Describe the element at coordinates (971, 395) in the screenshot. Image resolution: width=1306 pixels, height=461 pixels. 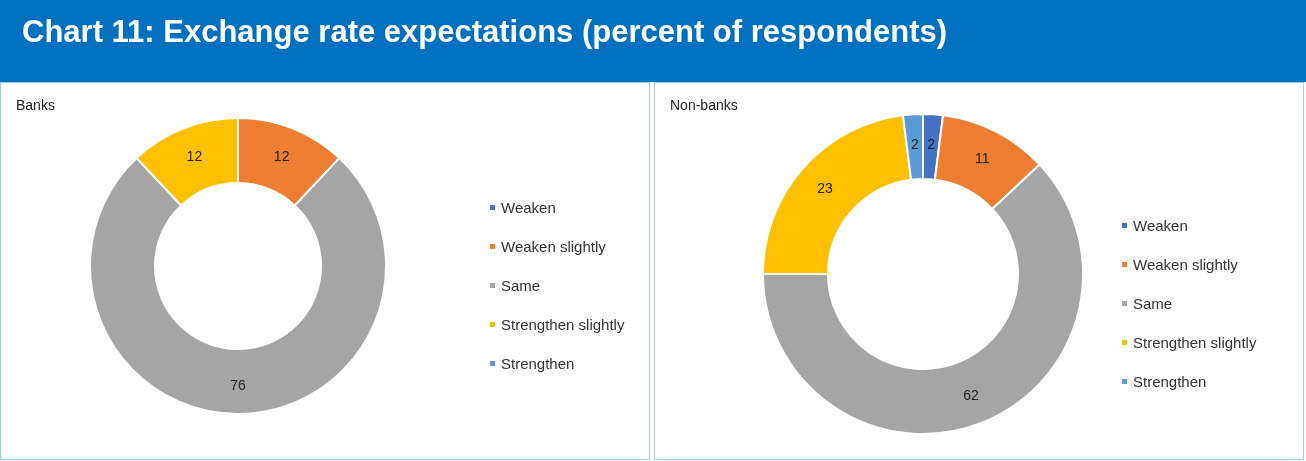
I see `data-label: 62` at that location.